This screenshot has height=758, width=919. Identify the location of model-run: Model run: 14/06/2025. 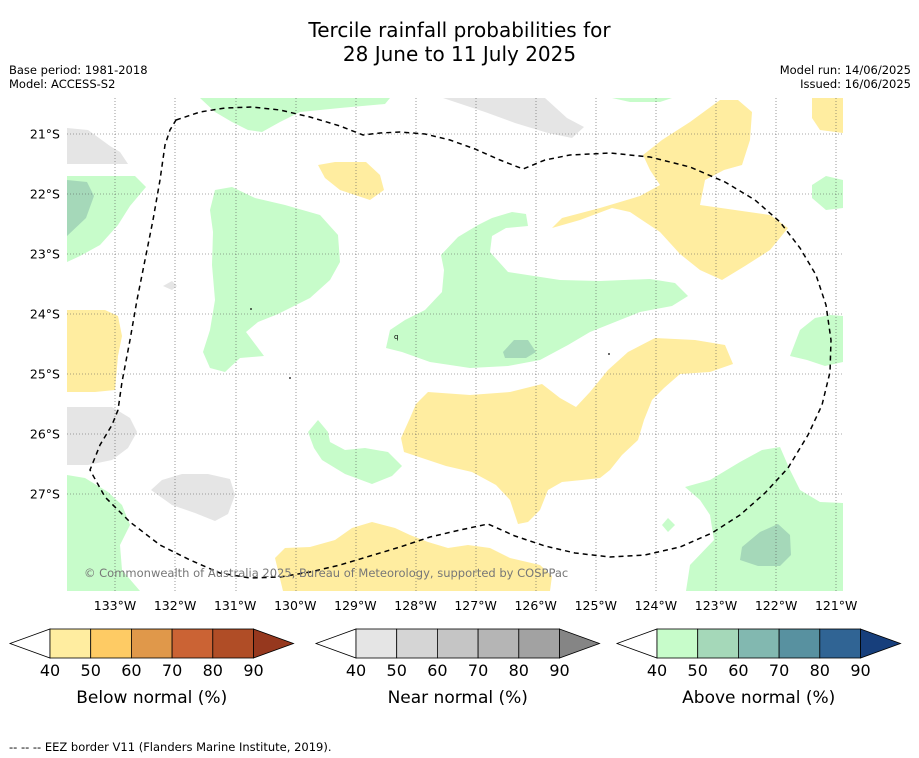
(845, 70).